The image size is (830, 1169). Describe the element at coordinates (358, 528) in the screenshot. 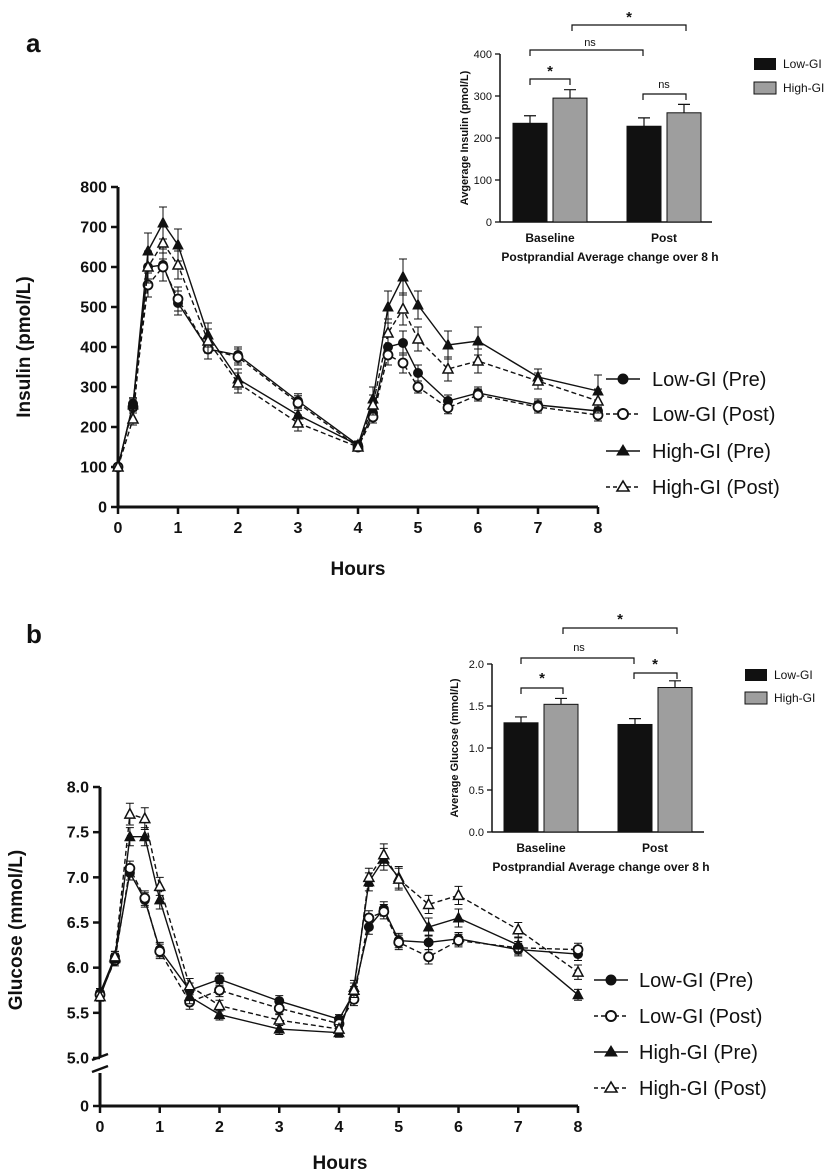

I see `x-tick-label: 4` at that location.